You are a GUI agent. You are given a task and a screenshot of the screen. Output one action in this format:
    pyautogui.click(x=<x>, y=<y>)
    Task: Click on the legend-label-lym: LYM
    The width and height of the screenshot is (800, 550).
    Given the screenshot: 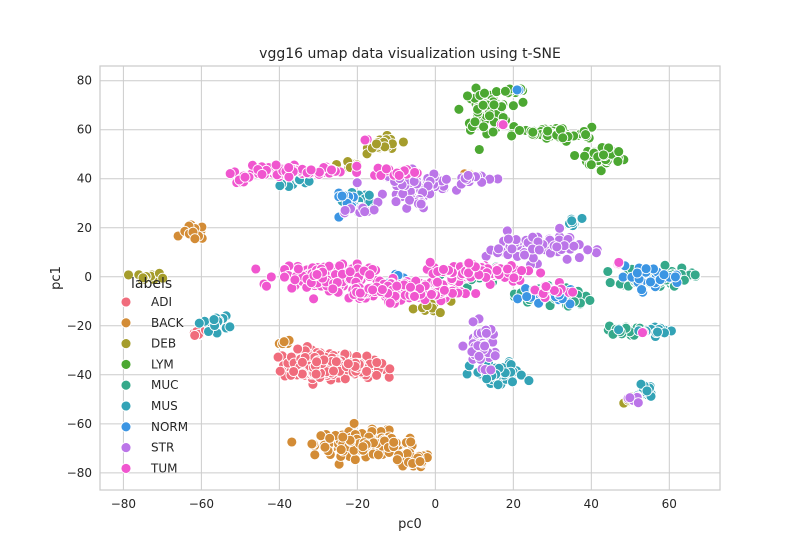 What is the action you would take?
    pyautogui.click(x=162, y=364)
    